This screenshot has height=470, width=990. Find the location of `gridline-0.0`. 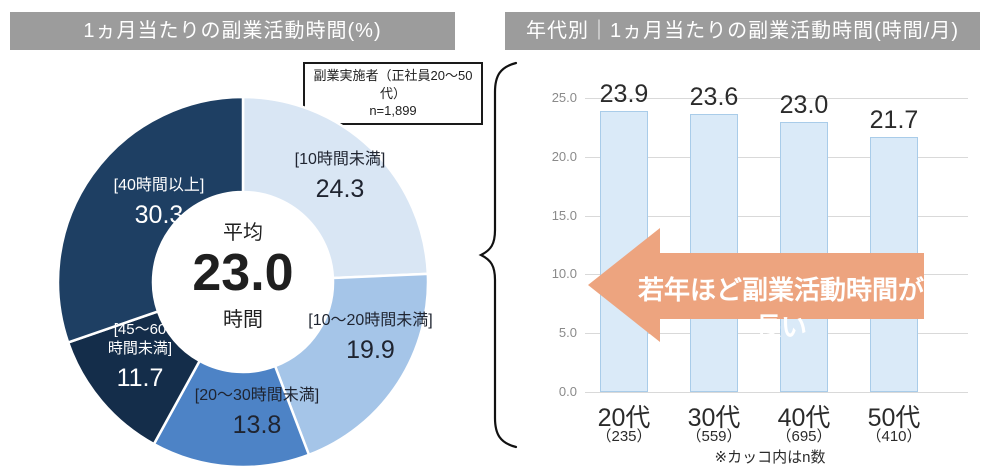

gridline-0.0 is located at coordinates (776, 392).